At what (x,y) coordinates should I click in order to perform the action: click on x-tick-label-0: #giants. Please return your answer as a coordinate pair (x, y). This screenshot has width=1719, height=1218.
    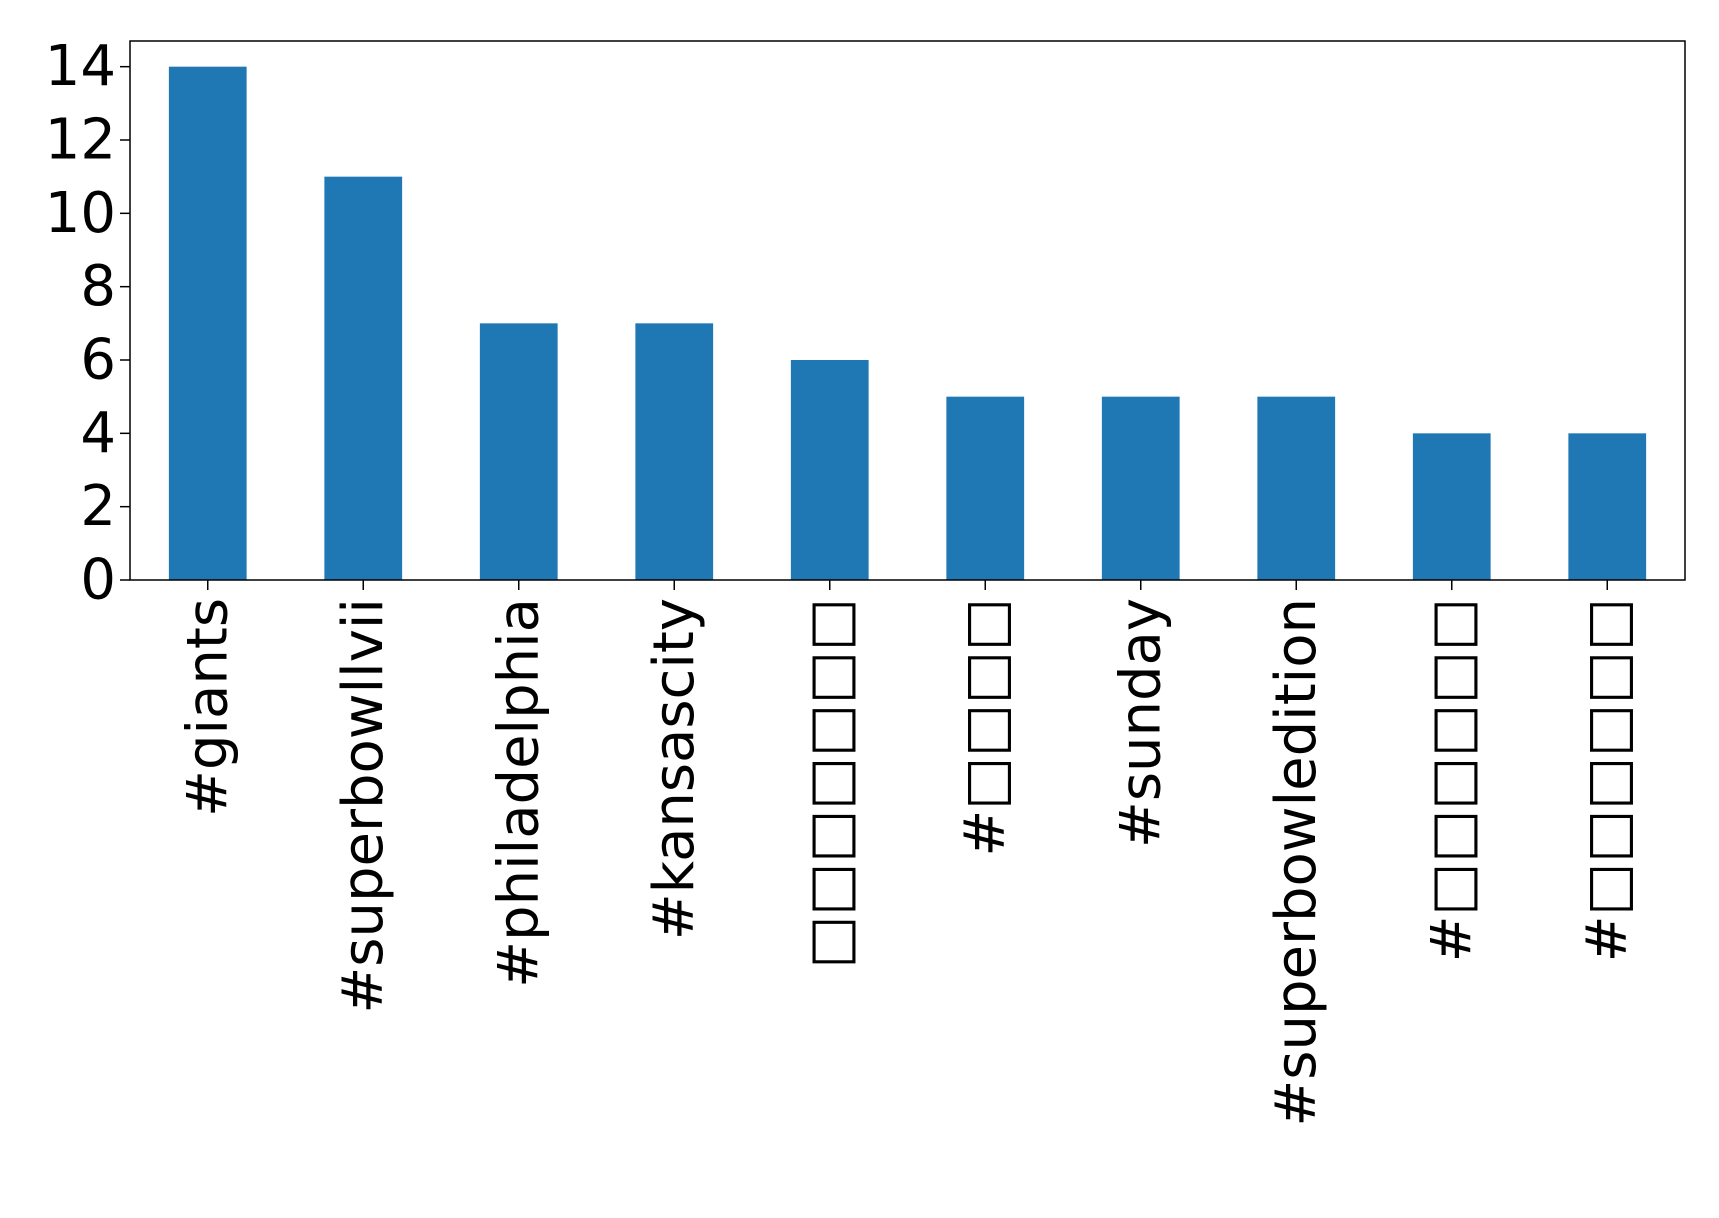
    Looking at the image, I should click on (207, 707).